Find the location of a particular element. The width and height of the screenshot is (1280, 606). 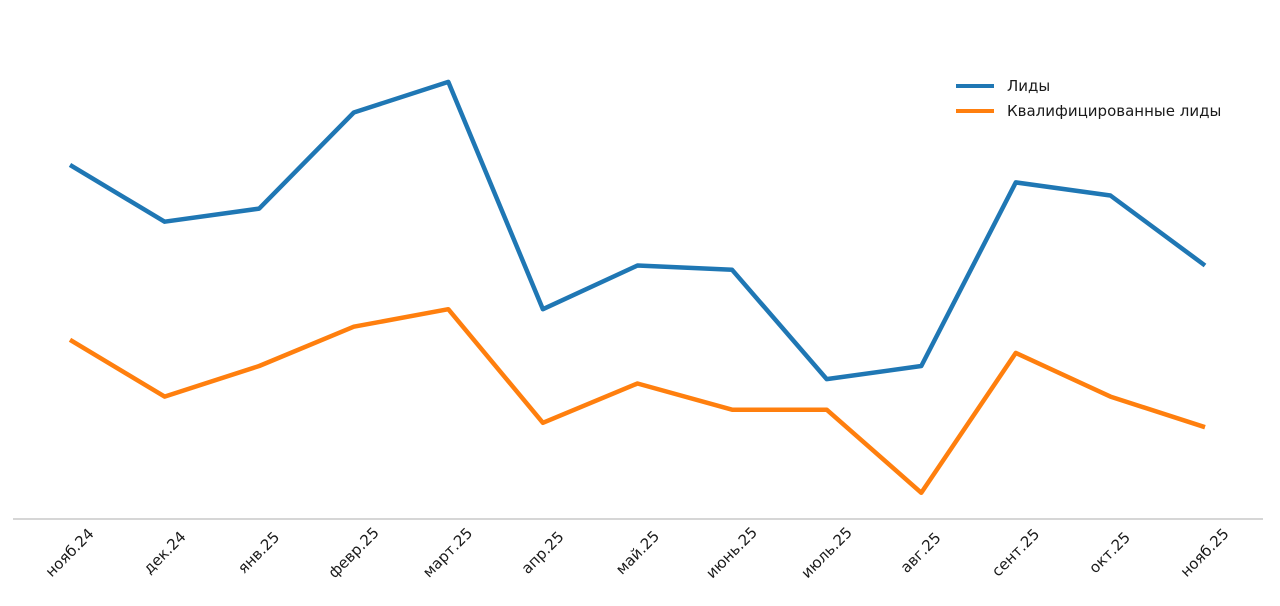

legend-label: Квалифицированные лиды is located at coordinates (1114, 110).